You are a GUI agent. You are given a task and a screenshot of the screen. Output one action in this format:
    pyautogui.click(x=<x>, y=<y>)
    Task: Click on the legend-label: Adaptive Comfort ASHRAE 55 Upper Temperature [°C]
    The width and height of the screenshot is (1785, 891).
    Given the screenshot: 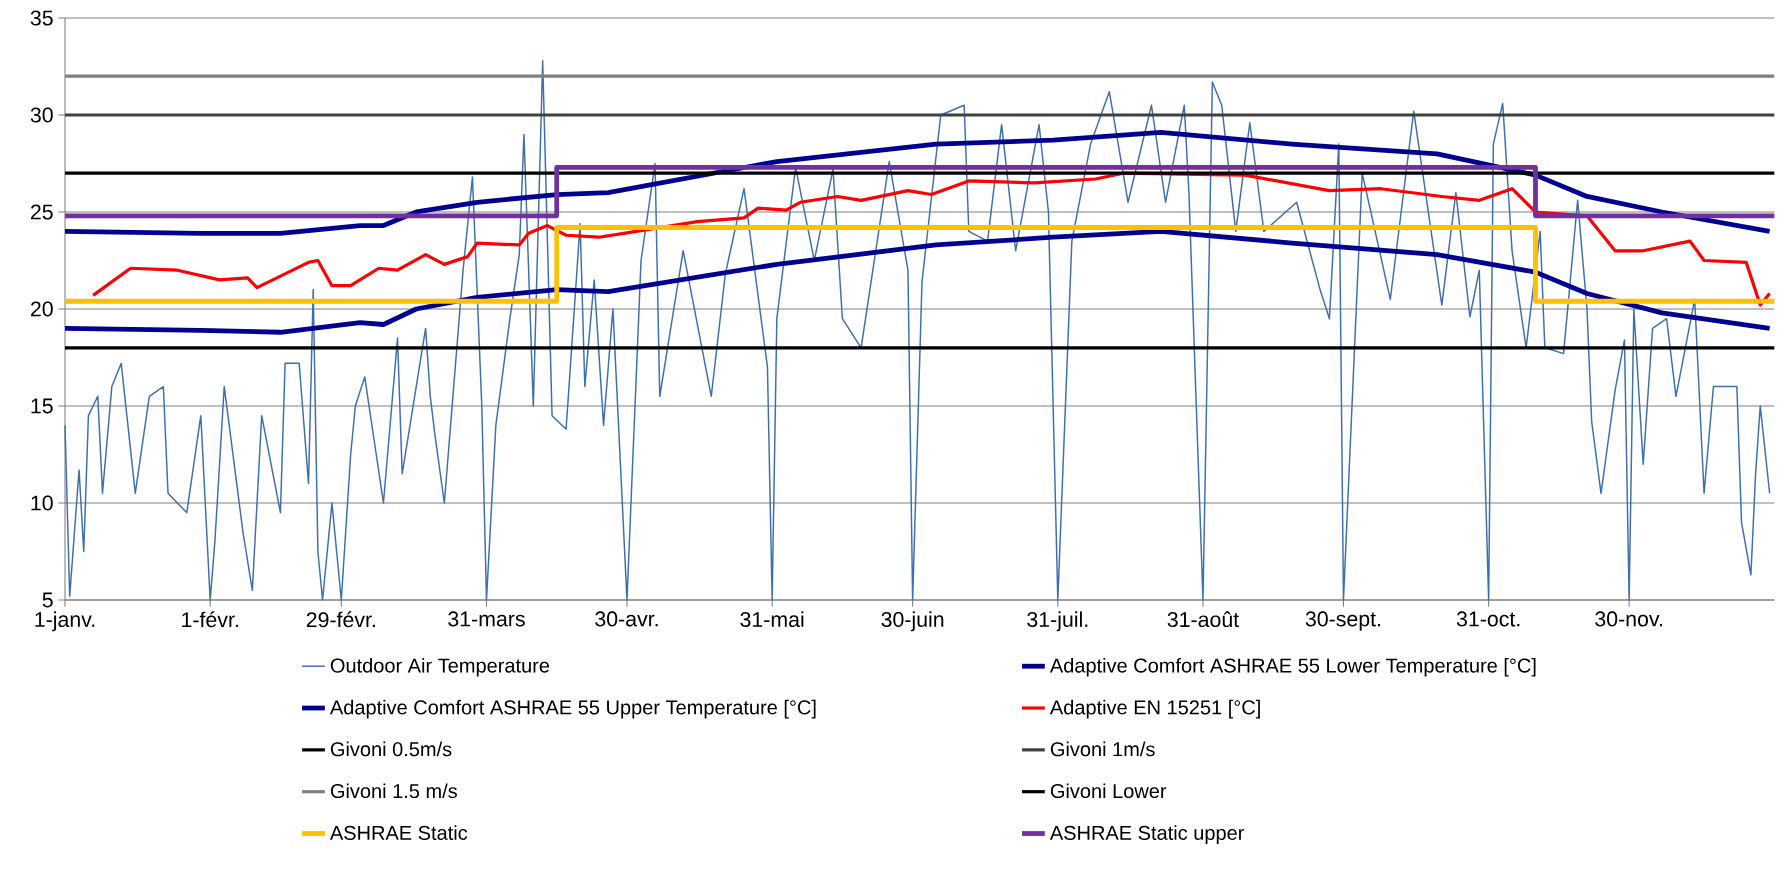 What is the action you would take?
    pyautogui.click(x=572, y=709)
    